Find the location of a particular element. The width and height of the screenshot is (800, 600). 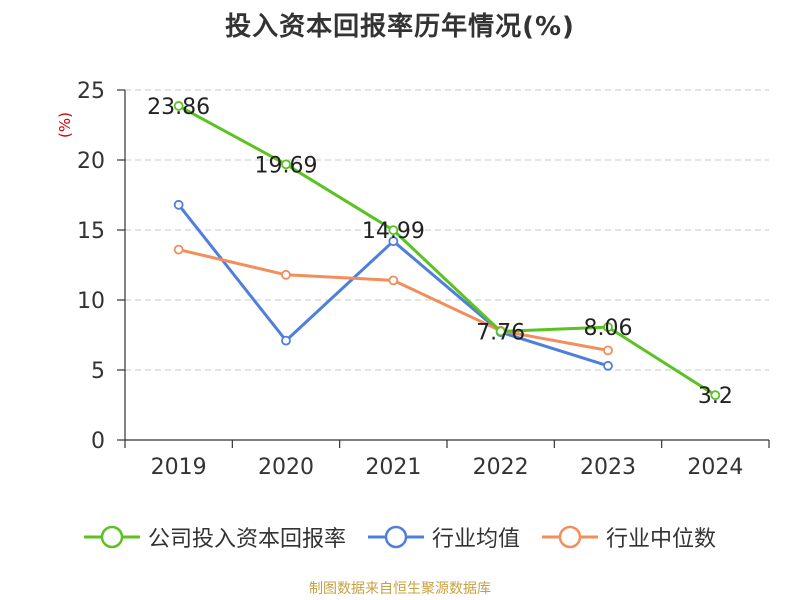

legend-item: 行业均值 is located at coordinates (443, 537).